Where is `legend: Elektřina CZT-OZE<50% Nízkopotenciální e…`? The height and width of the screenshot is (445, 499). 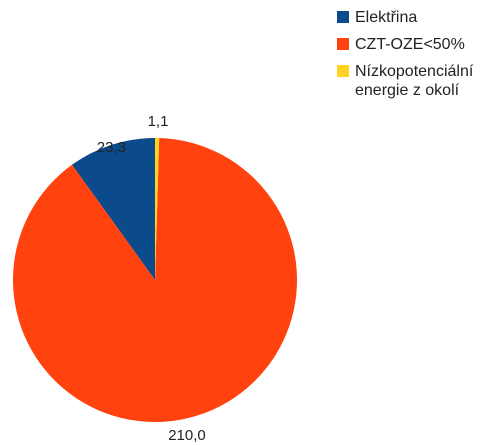
legend: Elektřina CZT-OZE<50% Nízkopotenciální e… is located at coordinates (417, 58).